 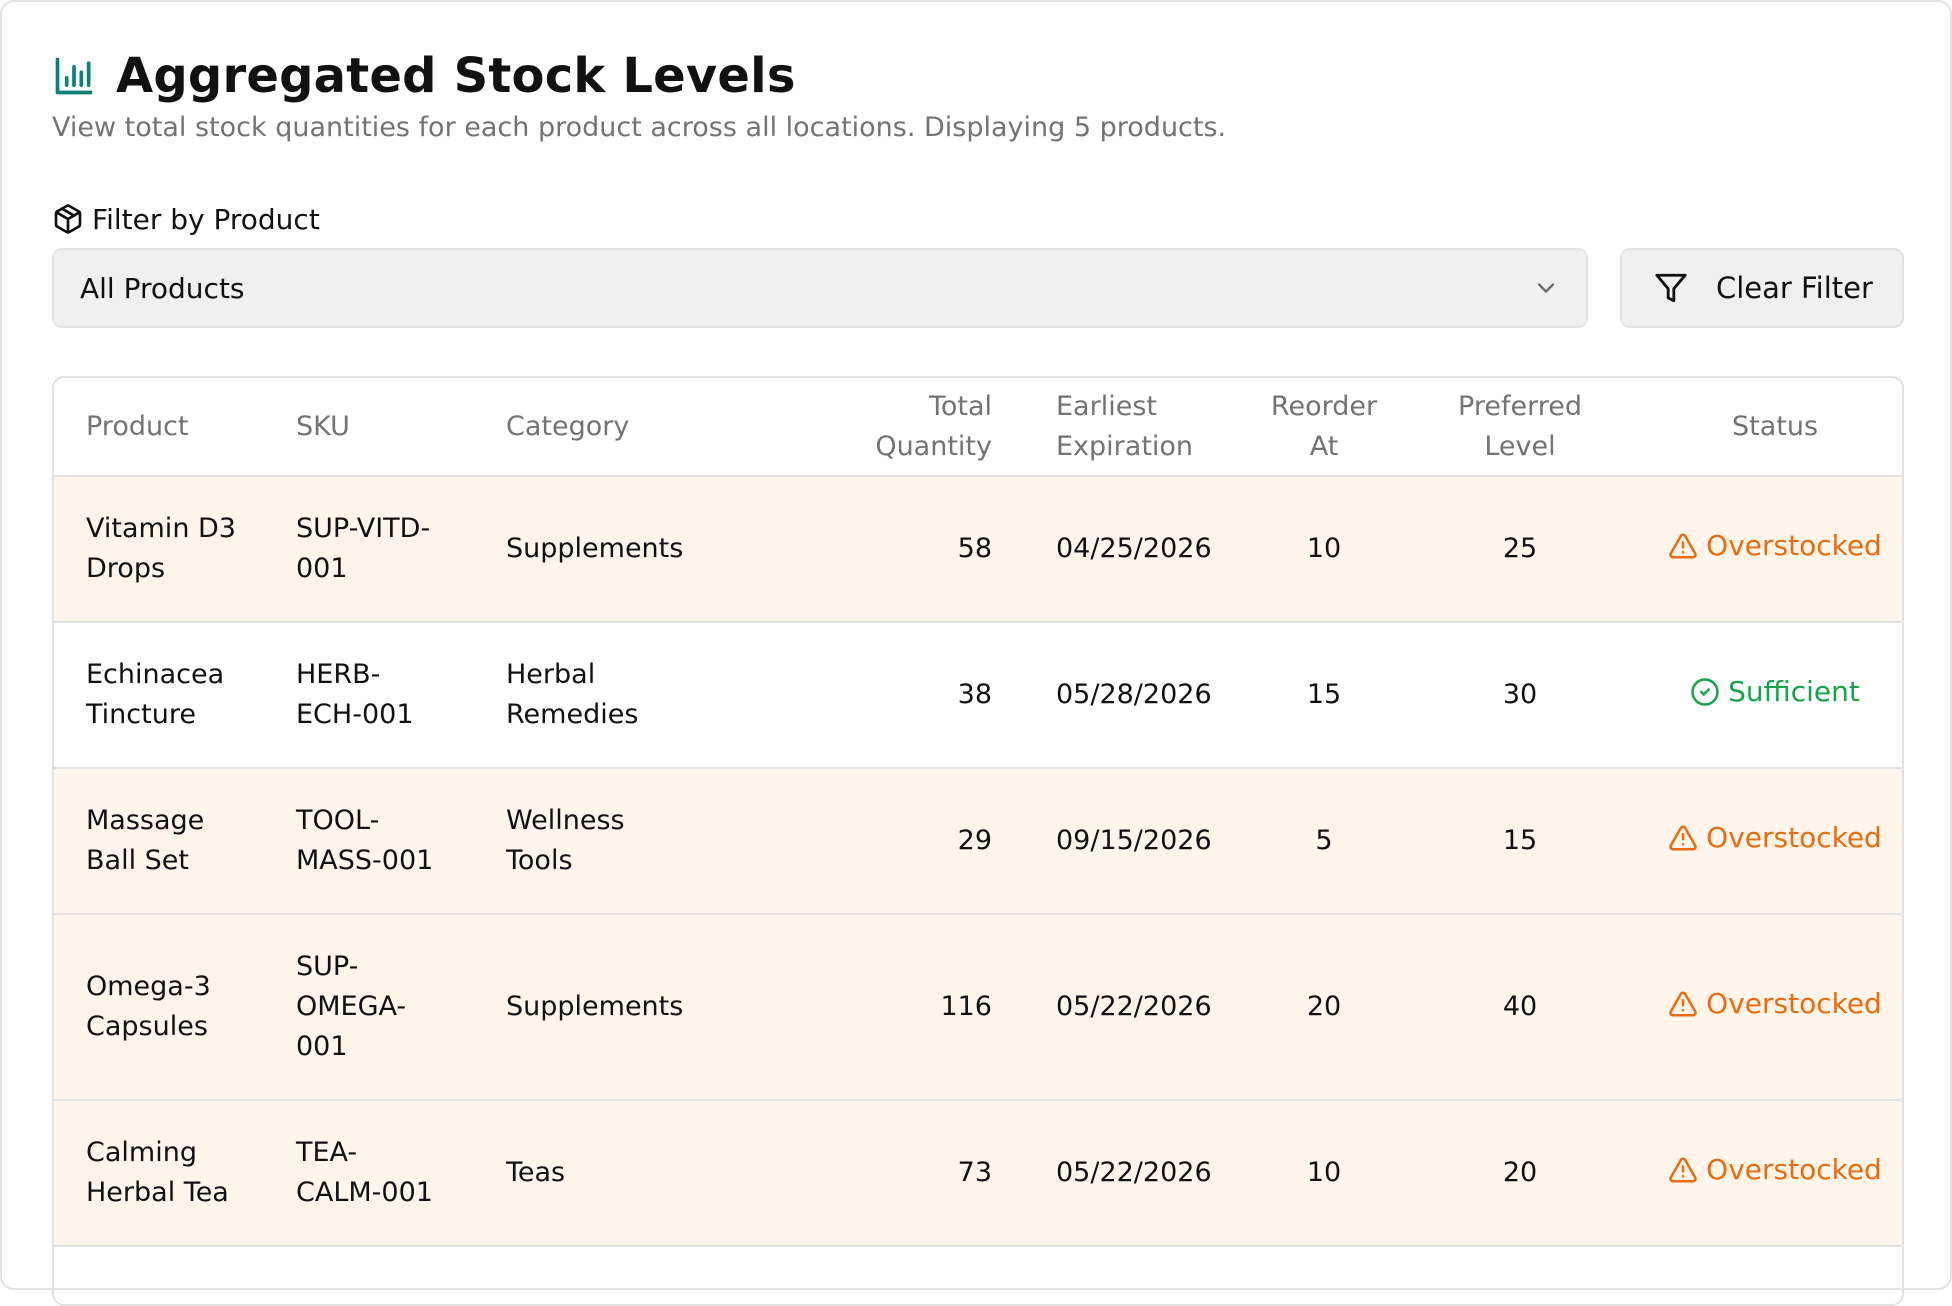 I want to click on cell-total-quantity: 73, so click(x=873, y=1173).